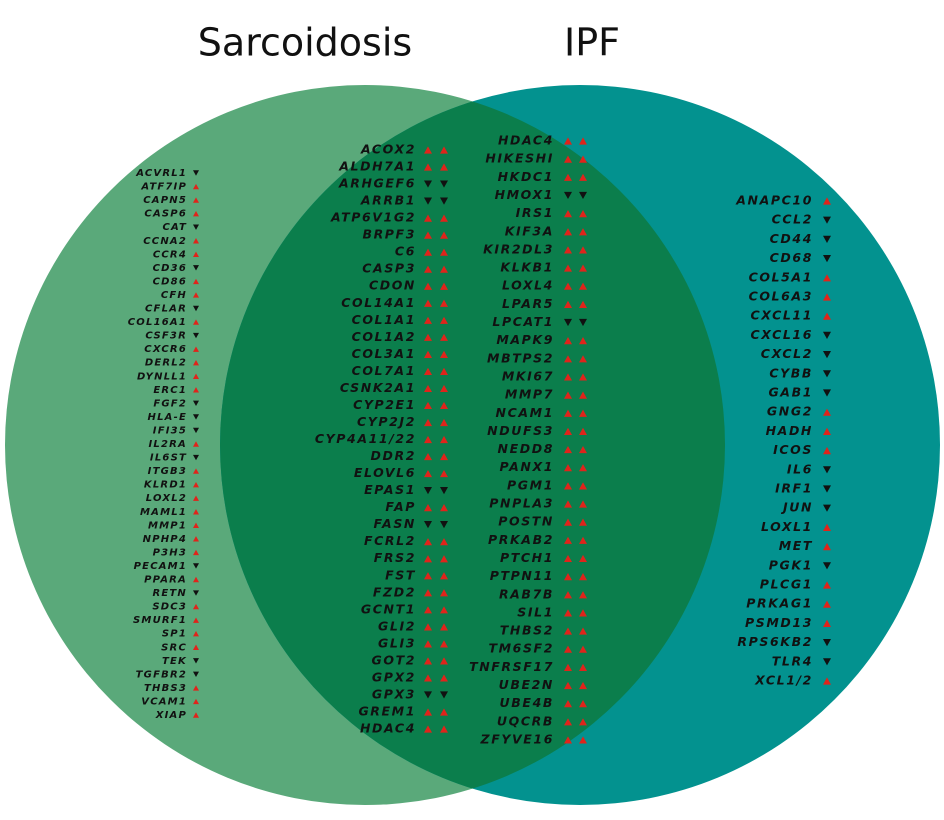 This screenshot has height=820, width=944. What do you see at coordinates (389, 234) in the screenshot?
I see `gene-label: BRPF3` at bounding box center [389, 234].